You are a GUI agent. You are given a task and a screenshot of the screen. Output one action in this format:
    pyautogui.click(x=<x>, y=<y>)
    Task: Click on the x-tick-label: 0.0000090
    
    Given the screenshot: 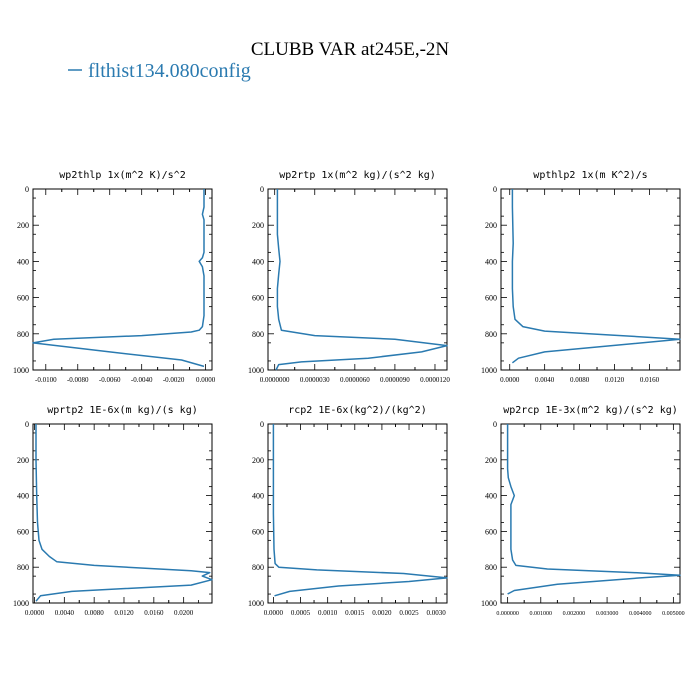 What is the action you would take?
    pyautogui.click(x=395, y=380)
    